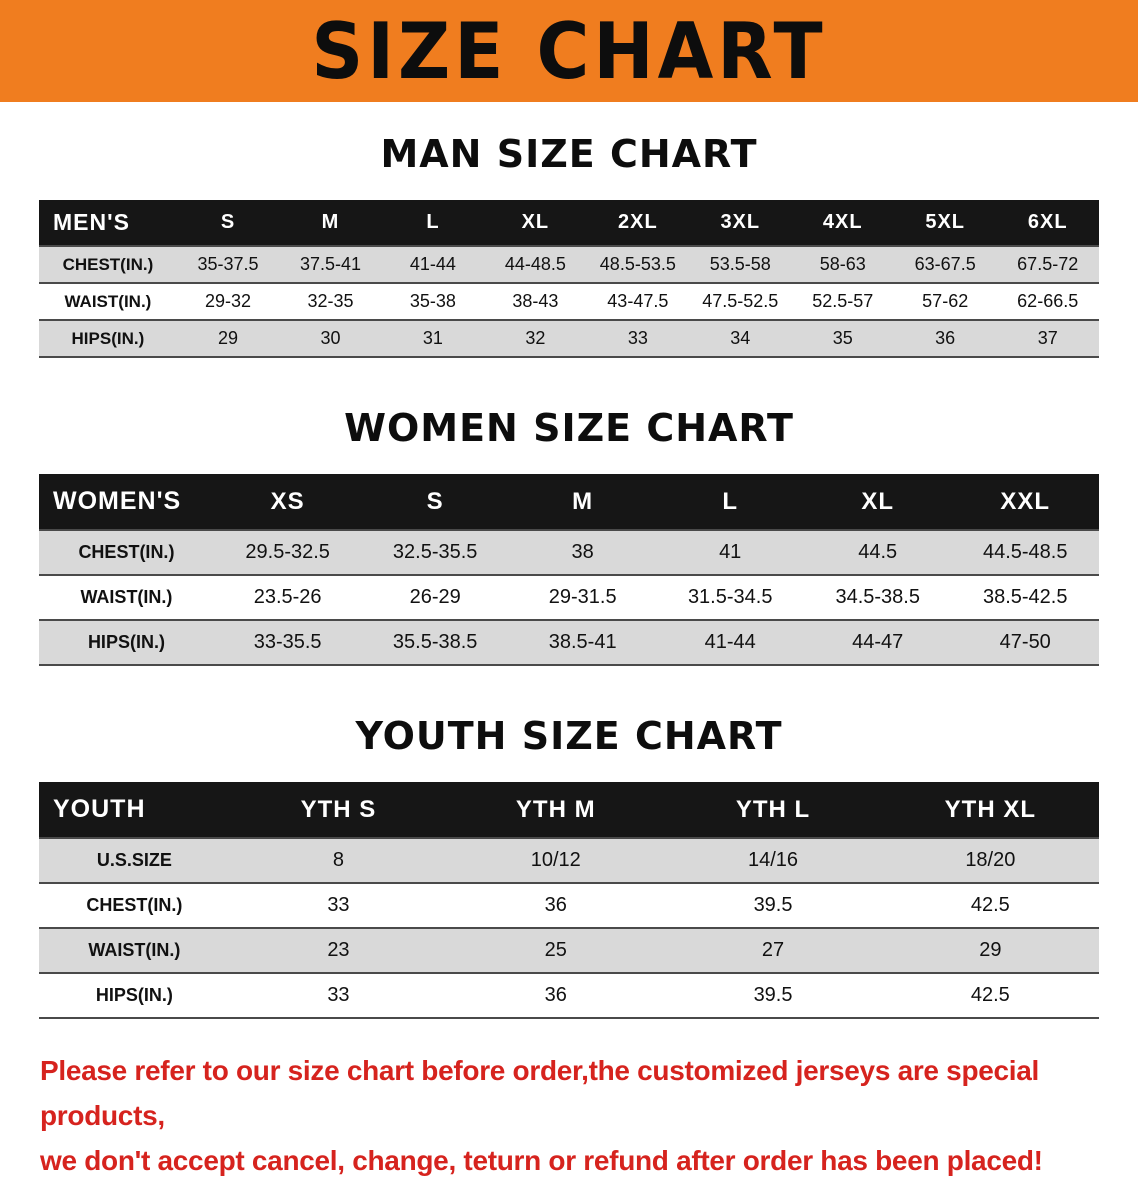  Describe the element at coordinates (569, 905) in the screenshot. I see `table-row: CHEST(IN.) 33 36 39.5 42.5` at that location.